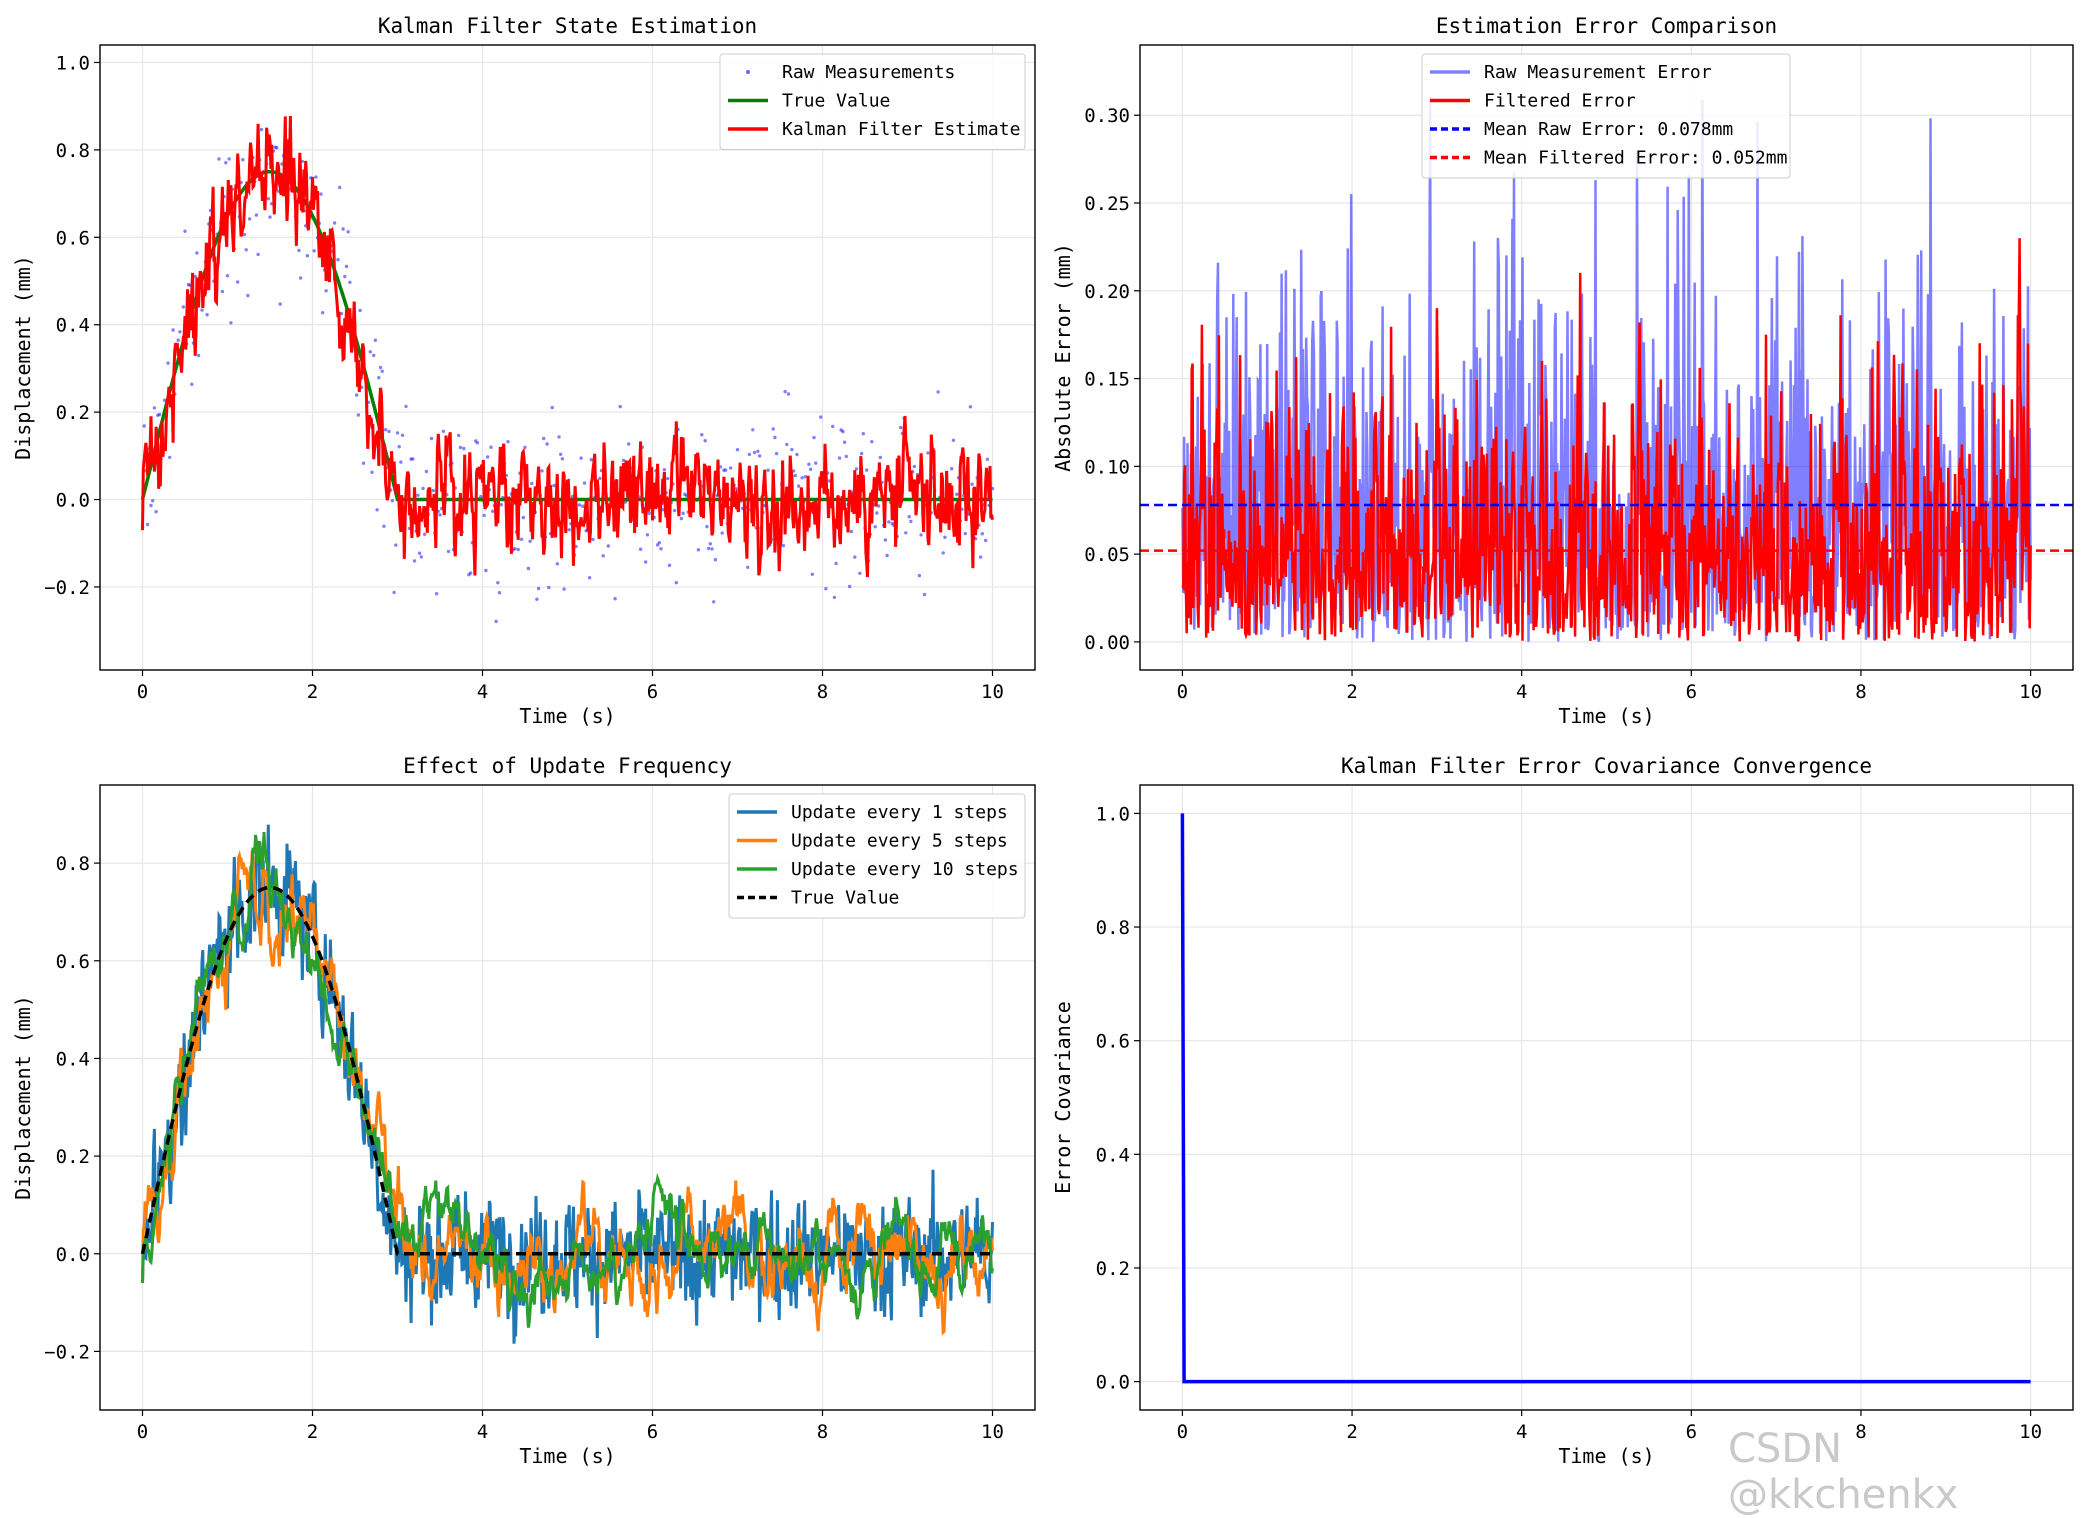 Image resolution: width=2085 pixels, height=1518 pixels. Describe the element at coordinates (73, 864) in the screenshot. I see `y-tick-label: 0.8` at that location.